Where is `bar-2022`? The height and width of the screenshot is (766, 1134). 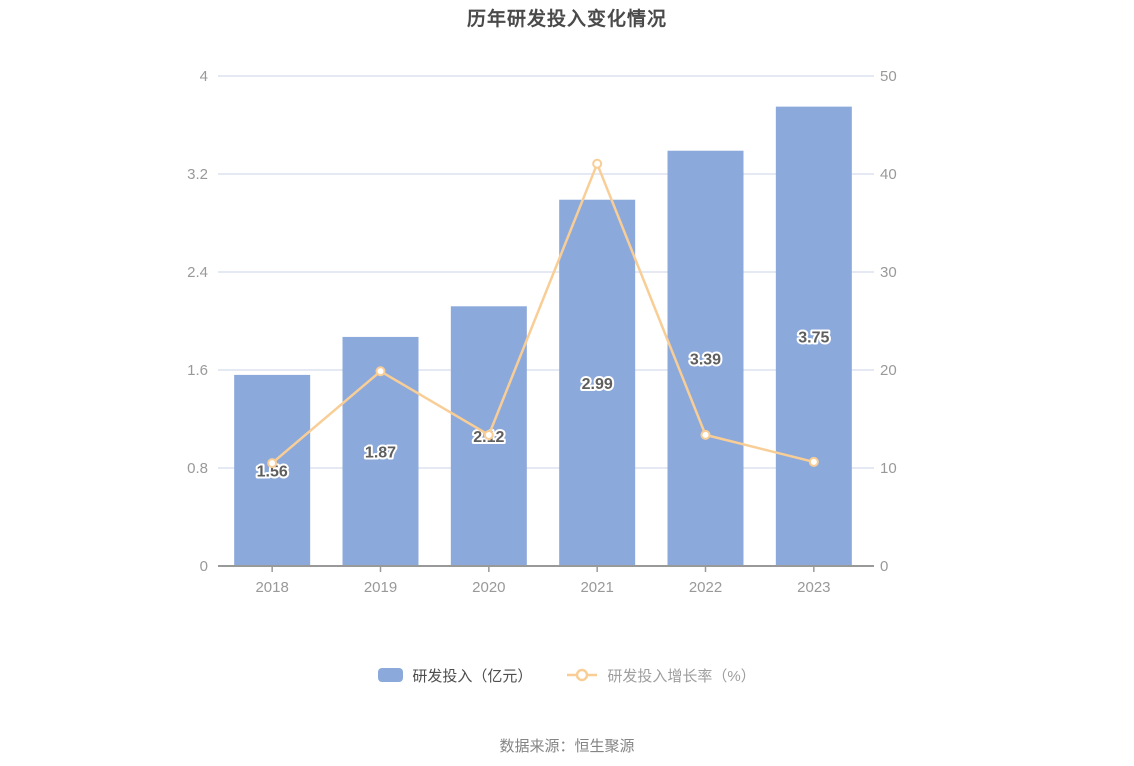
bar-2022 is located at coordinates (705, 358).